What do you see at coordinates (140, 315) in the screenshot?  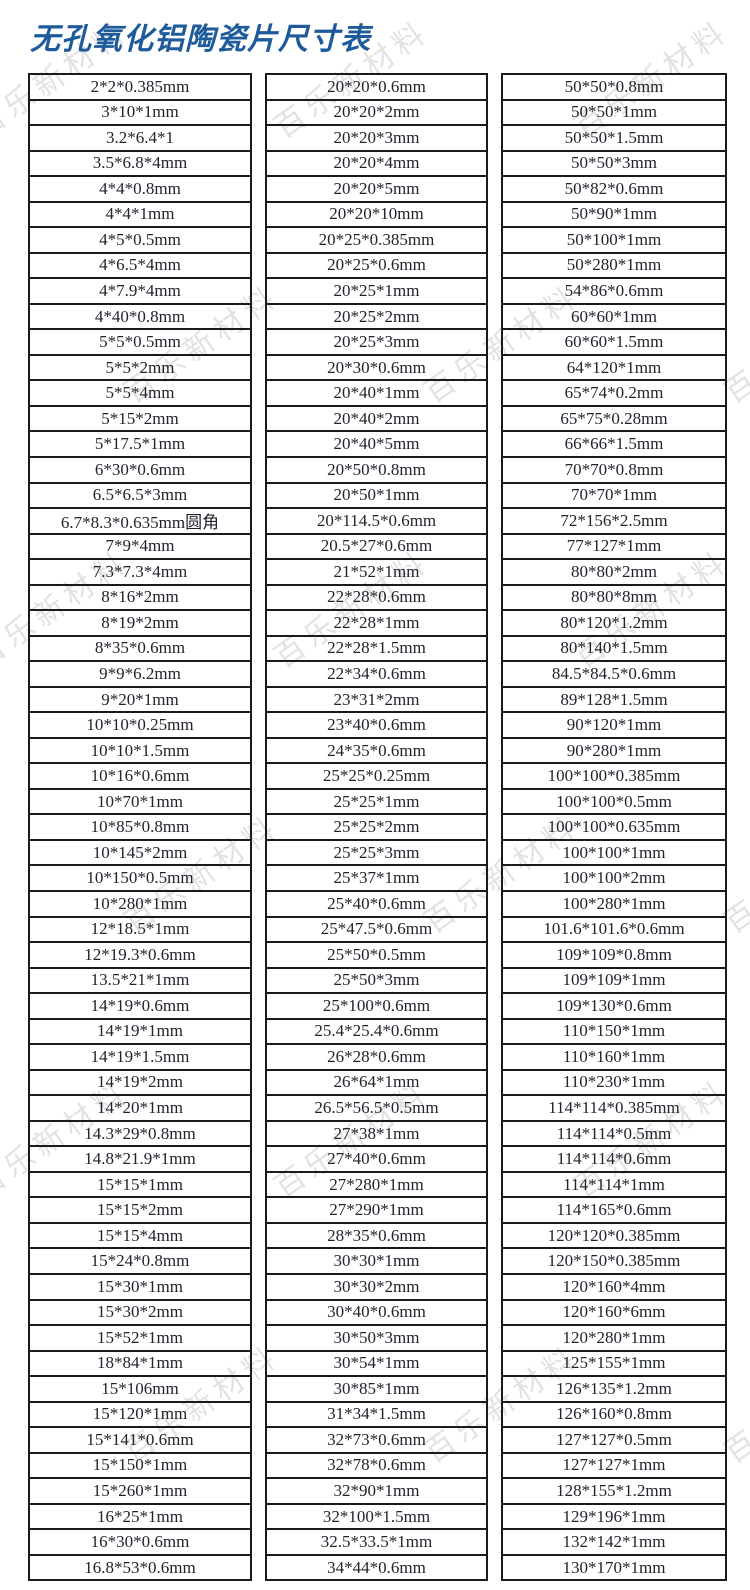 I see `size-cell: 4*40*0.8mm` at bounding box center [140, 315].